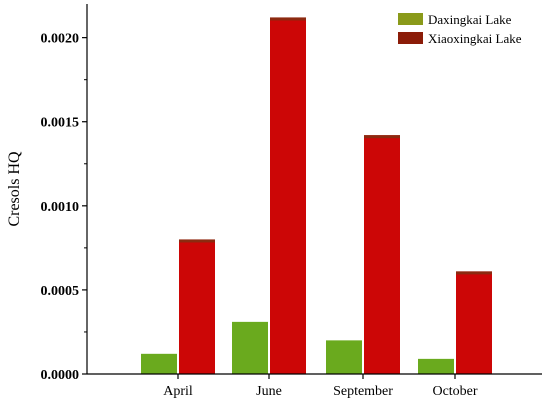  I want to click on y-axis-title: Cresols HQ, so click(14, 189).